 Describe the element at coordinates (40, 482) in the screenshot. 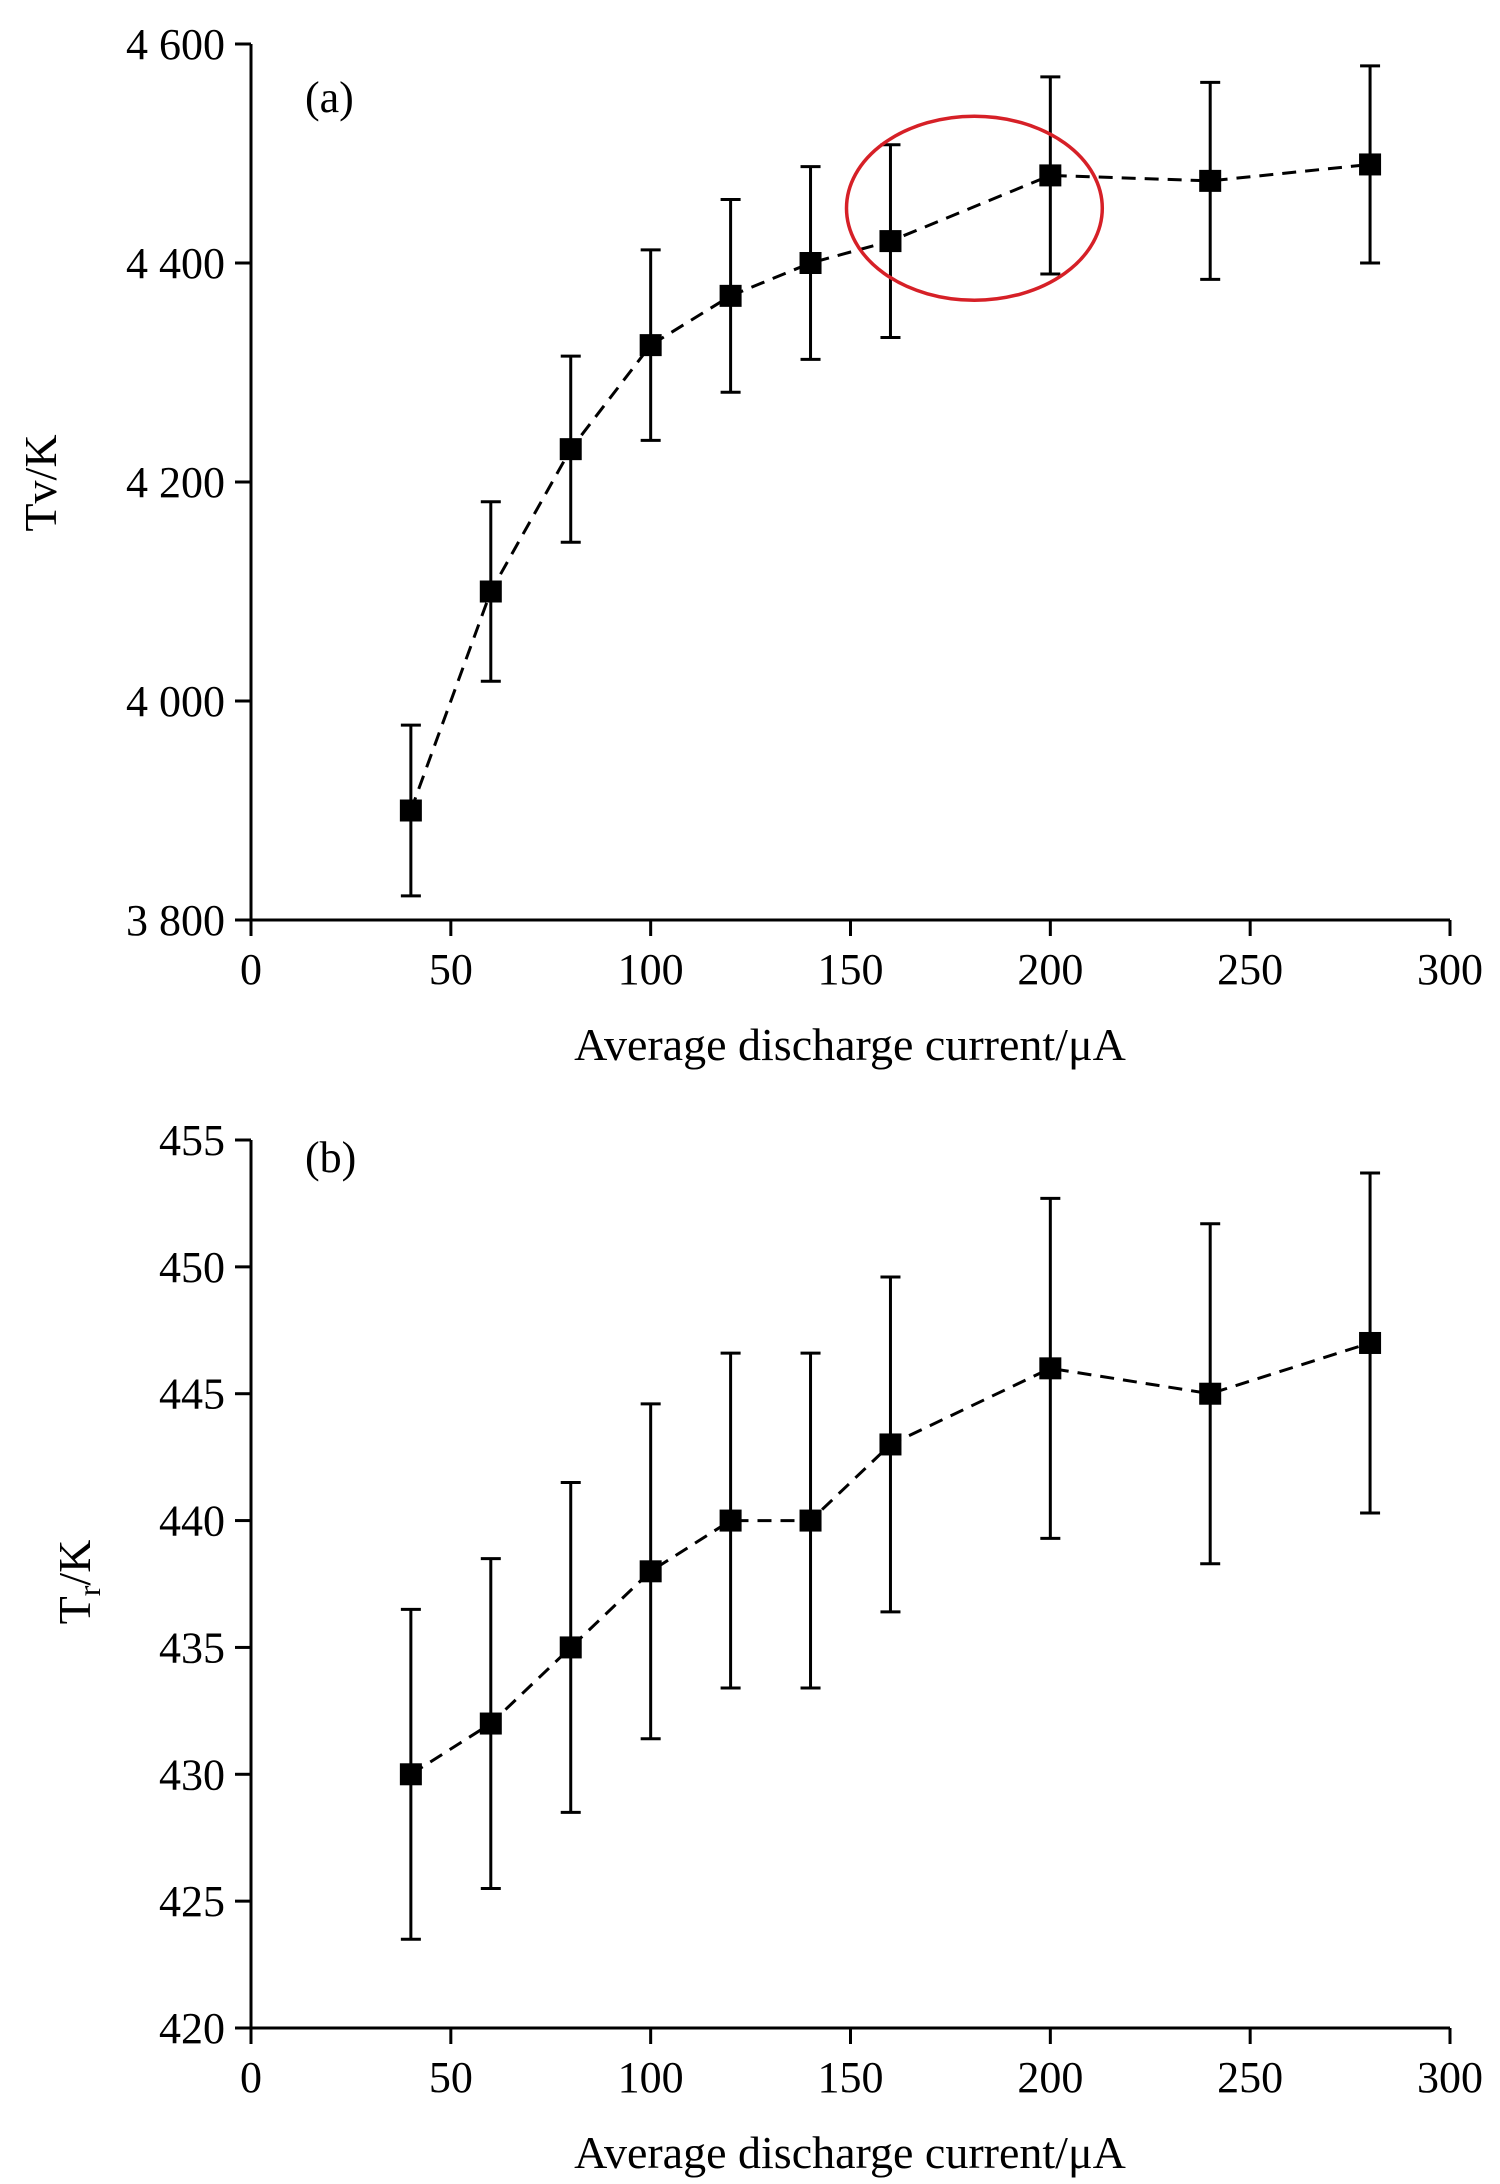

I see `panel-a-y-axis-title: Tv/K` at that location.